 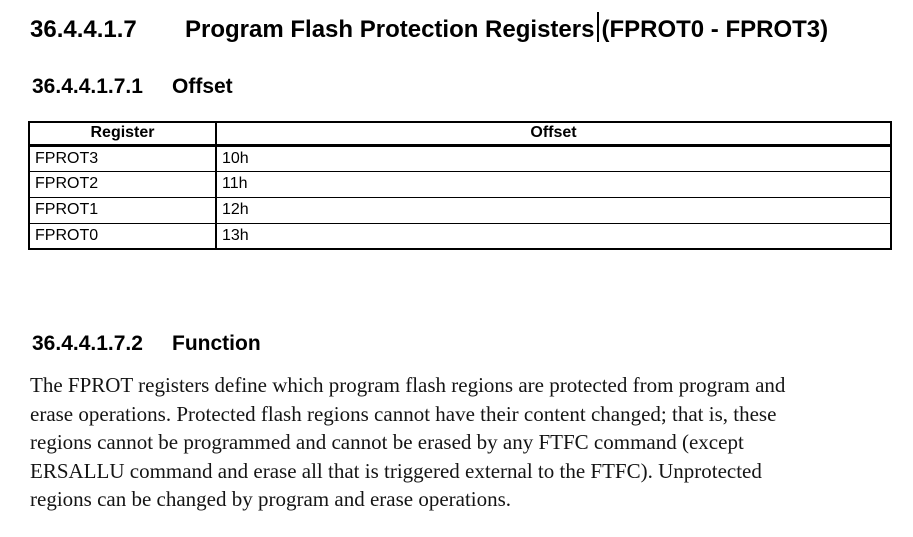 I want to click on subsection-heading-offset: 36.4.4.1.7.1 Offset, so click(x=132, y=86).